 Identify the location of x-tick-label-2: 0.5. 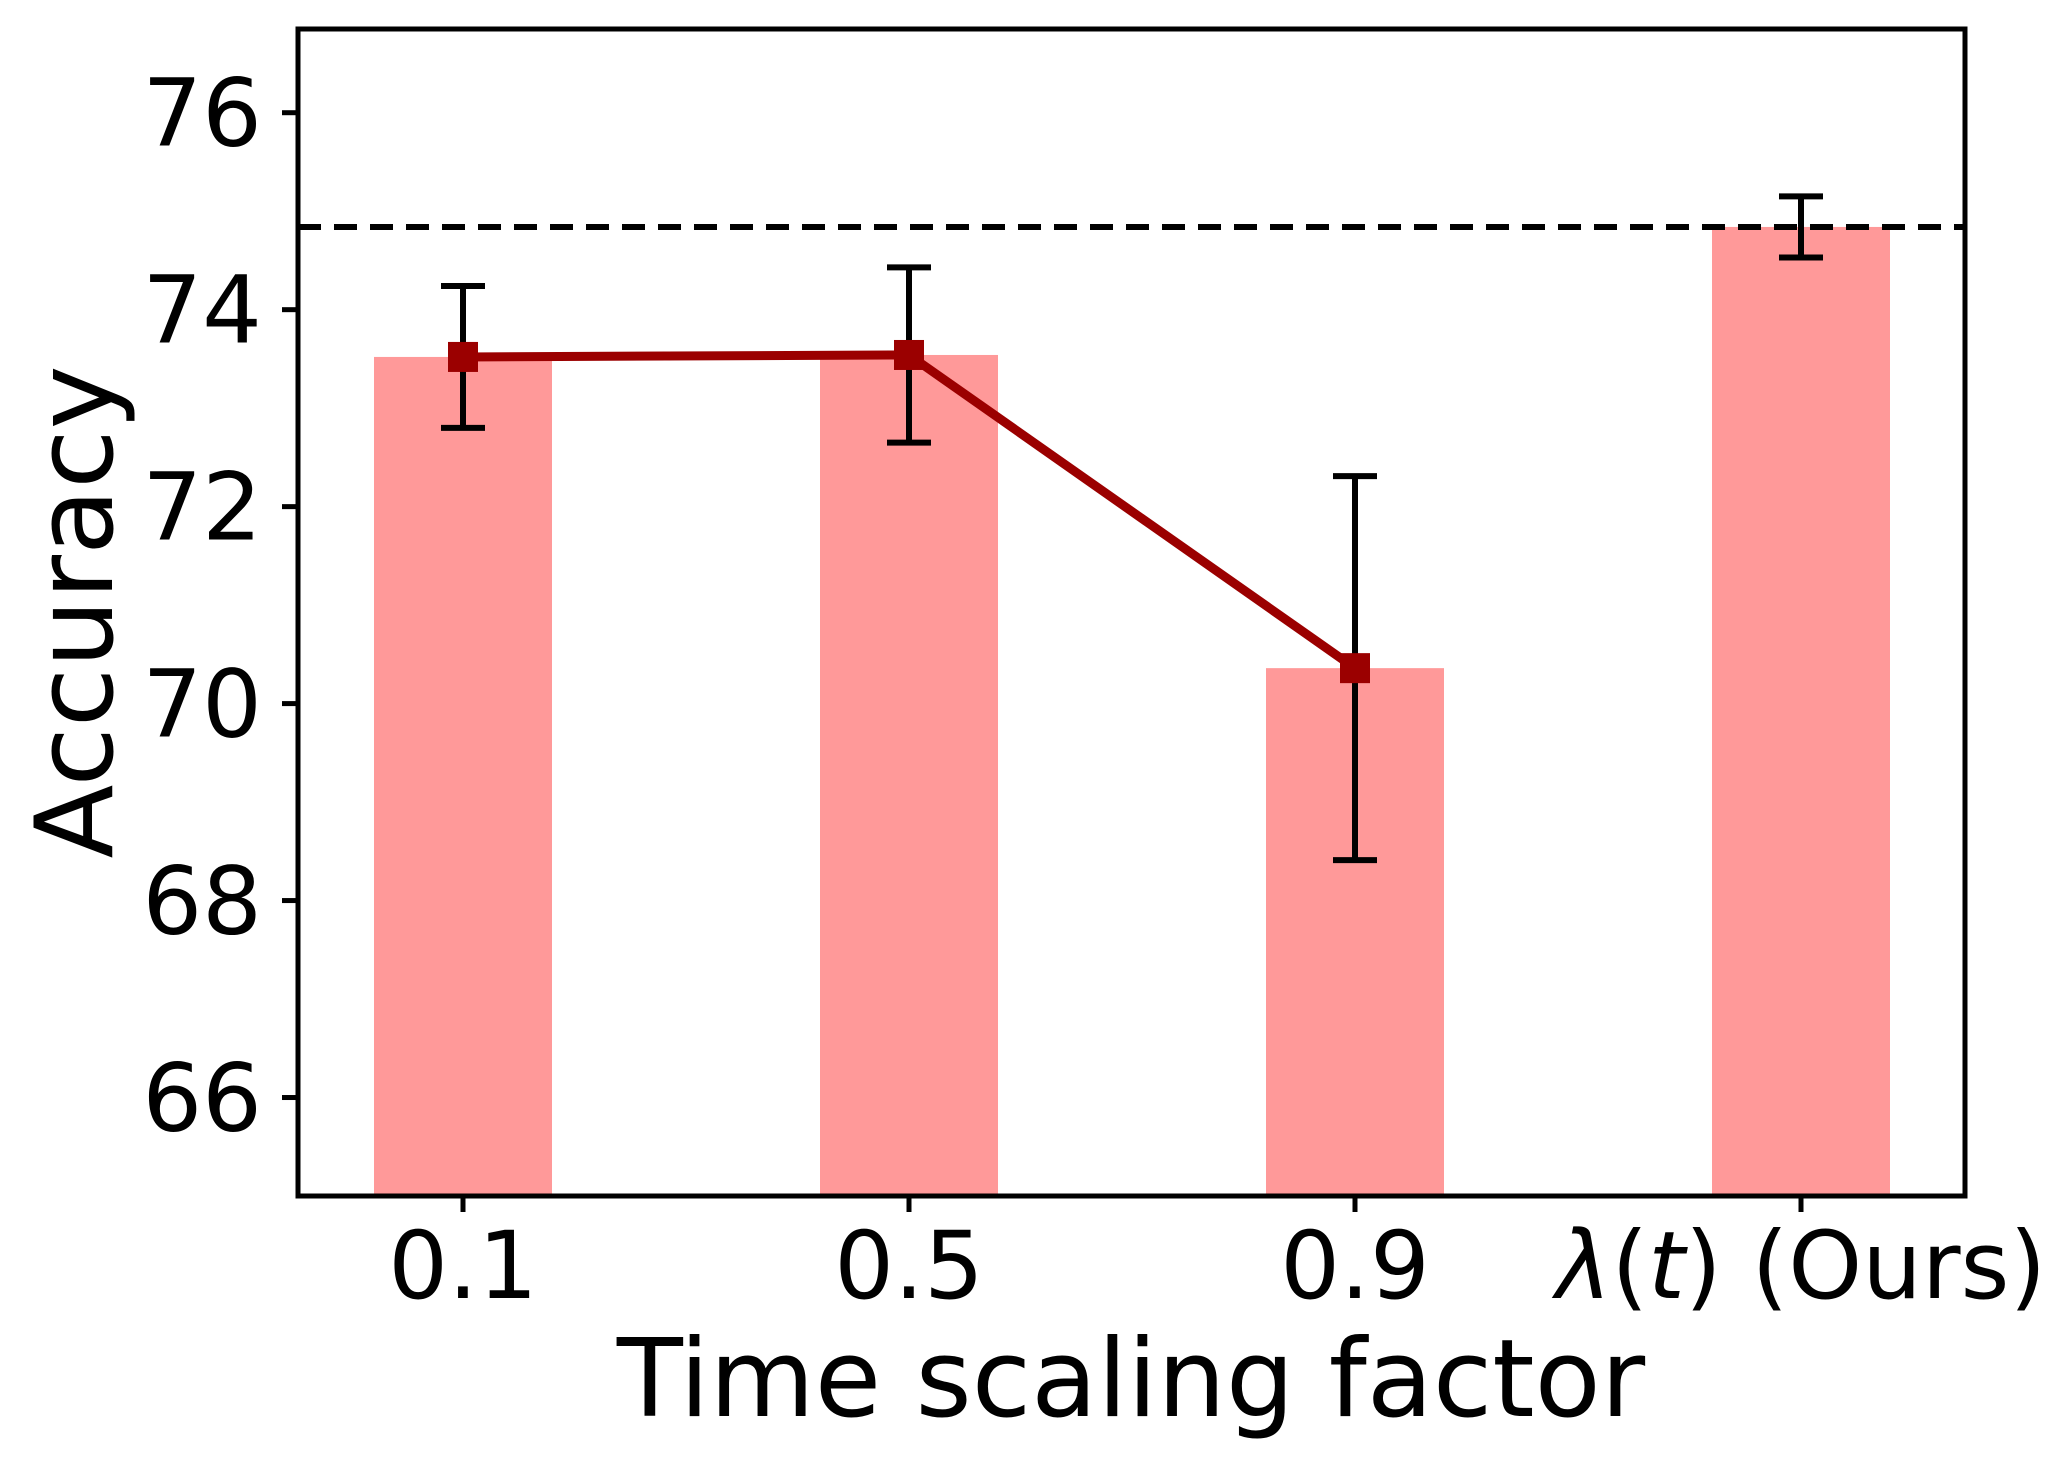
(909, 1266).